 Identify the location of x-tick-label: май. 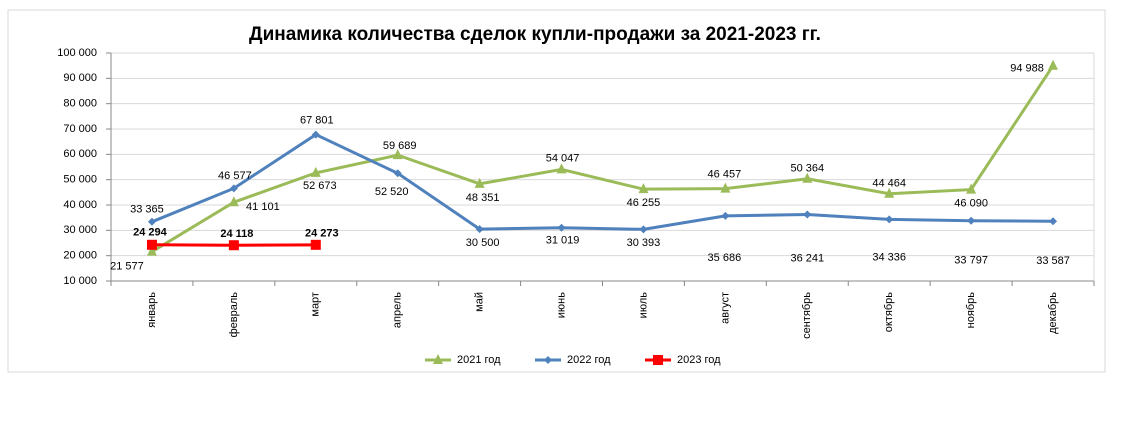
(480, 302).